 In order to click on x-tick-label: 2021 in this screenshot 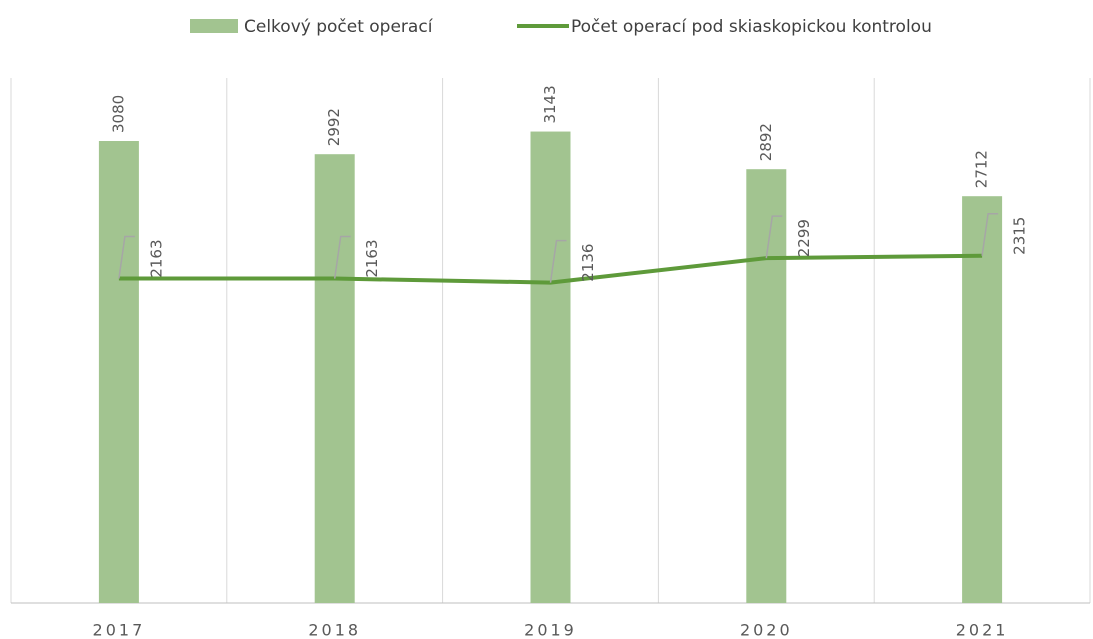, I will do `click(982, 630)`.